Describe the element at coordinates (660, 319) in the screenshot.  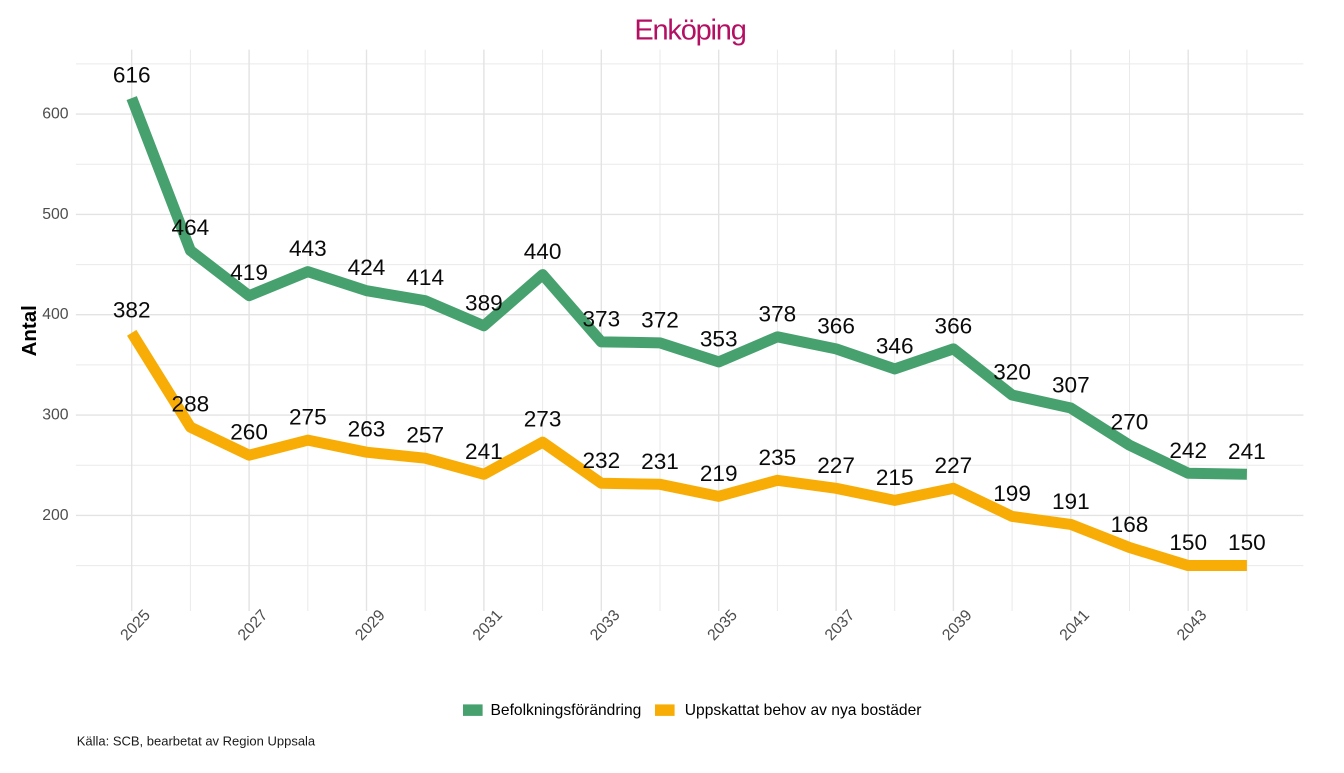
I see `svg-text: 372` at that location.